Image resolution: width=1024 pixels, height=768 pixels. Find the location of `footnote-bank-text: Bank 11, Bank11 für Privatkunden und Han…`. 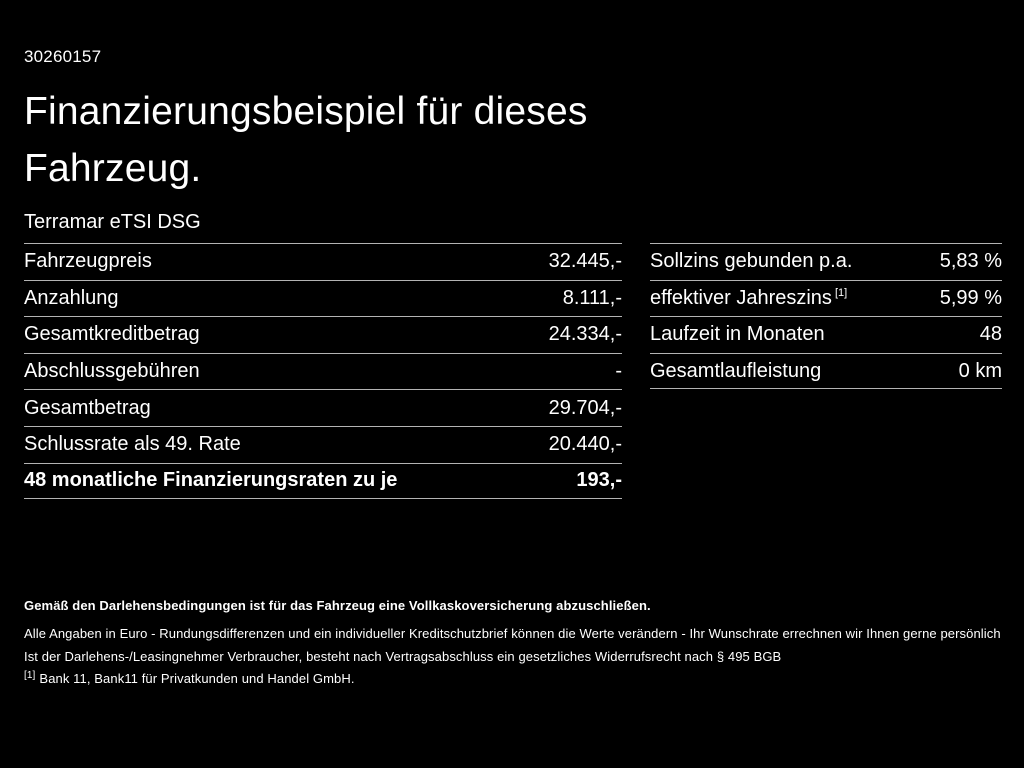

footnote-bank-text: Bank 11, Bank11 für Privatkunden und Han… is located at coordinates (197, 678).